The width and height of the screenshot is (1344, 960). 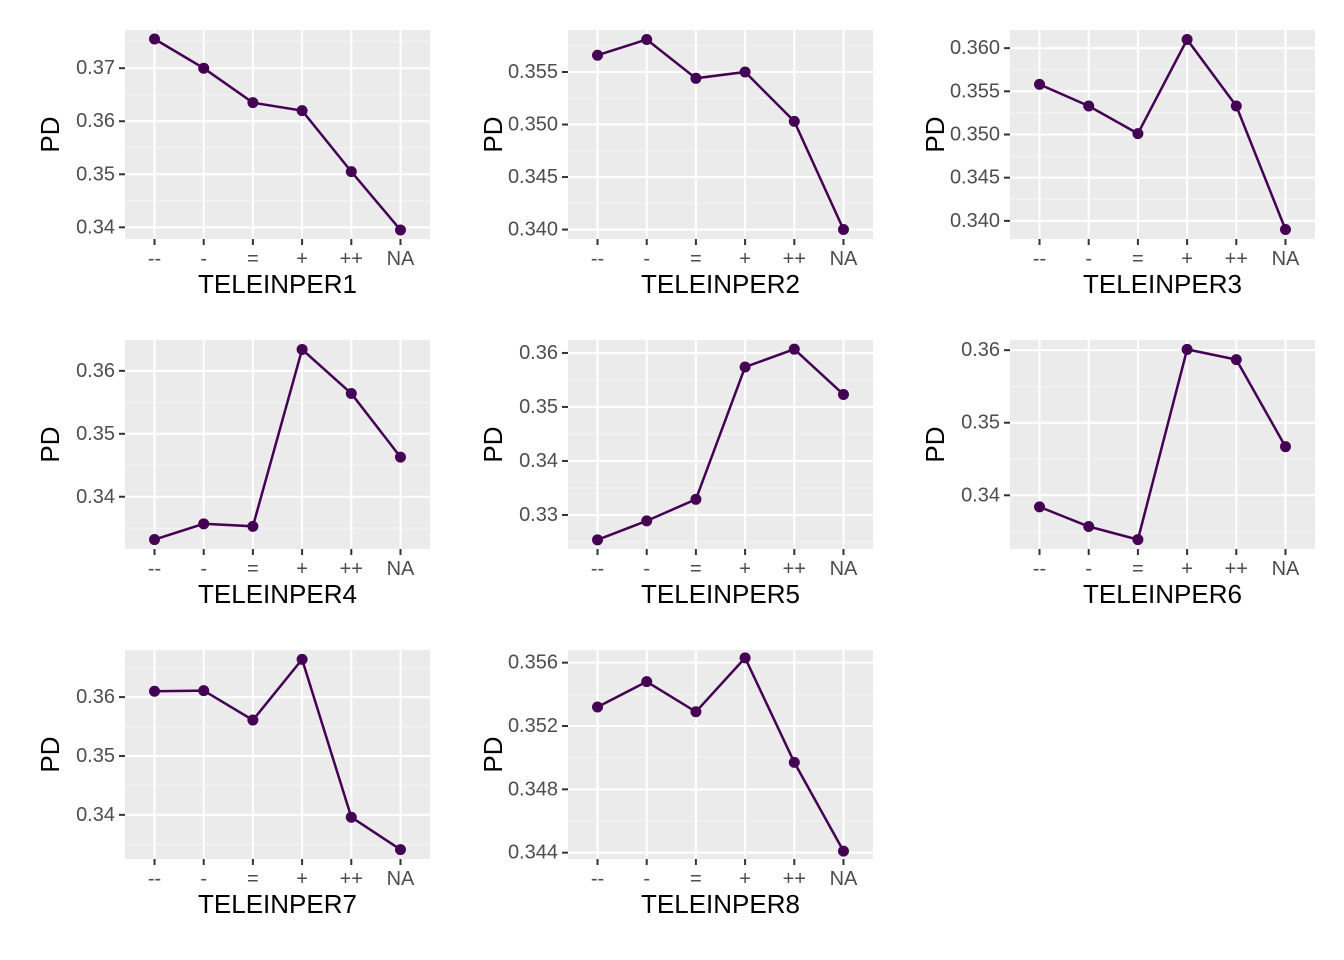 What do you see at coordinates (720, 594) in the screenshot?
I see `x-axis-title: TELEINPER5` at bounding box center [720, 594].